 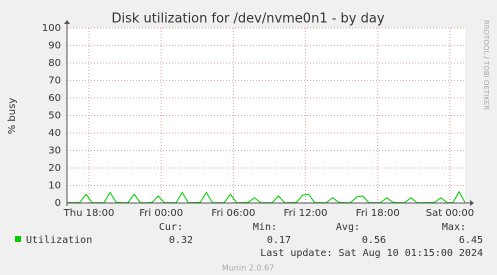 I want to click on x-tick-label: Fri 06:00, so click(x=233, y=213).